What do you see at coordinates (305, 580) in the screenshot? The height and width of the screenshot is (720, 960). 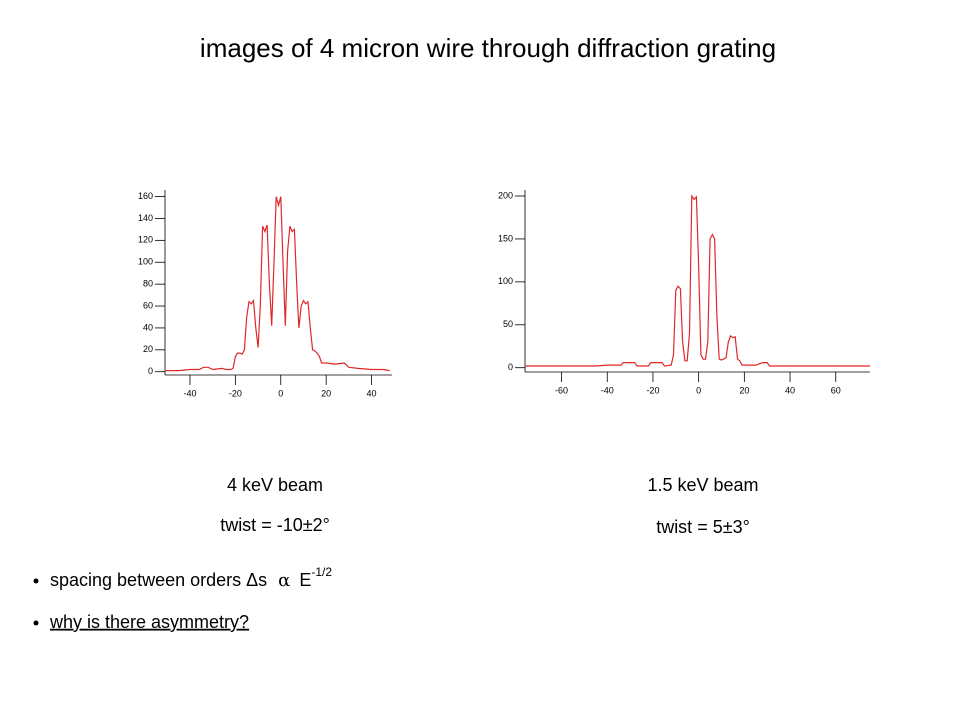 I see `bullet-part: E` at bounding box center [305, 580].